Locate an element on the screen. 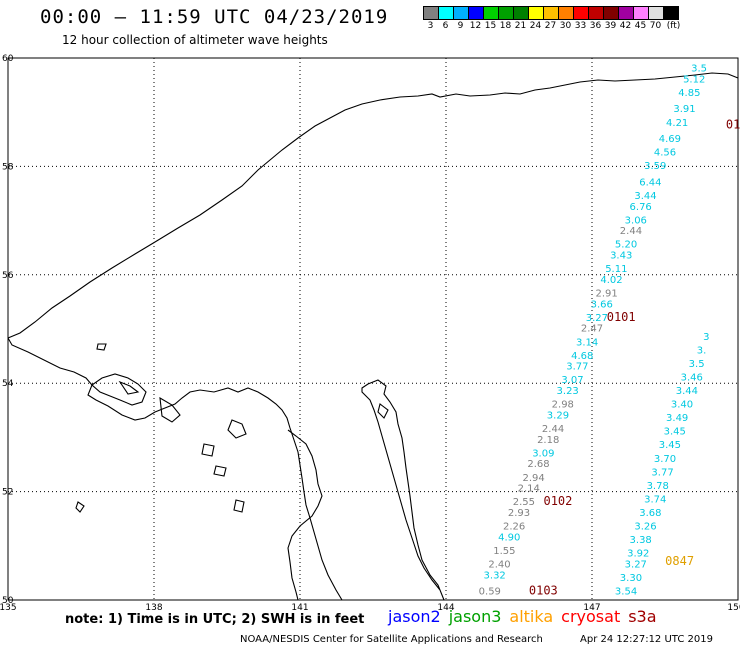 This screenshot has width=740, height=650. wave-height-value: 4.85 is located at coordinates (689, 93).